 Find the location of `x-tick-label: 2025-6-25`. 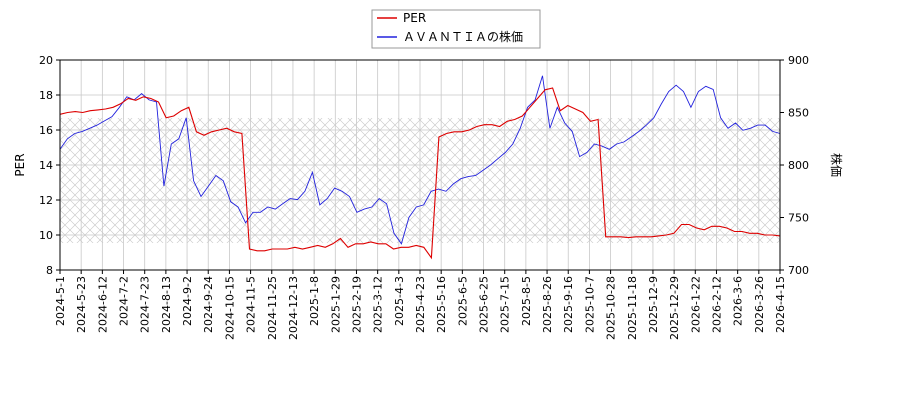

x-tick-label: 2025-6-25 is located at coordinates (484, 304).